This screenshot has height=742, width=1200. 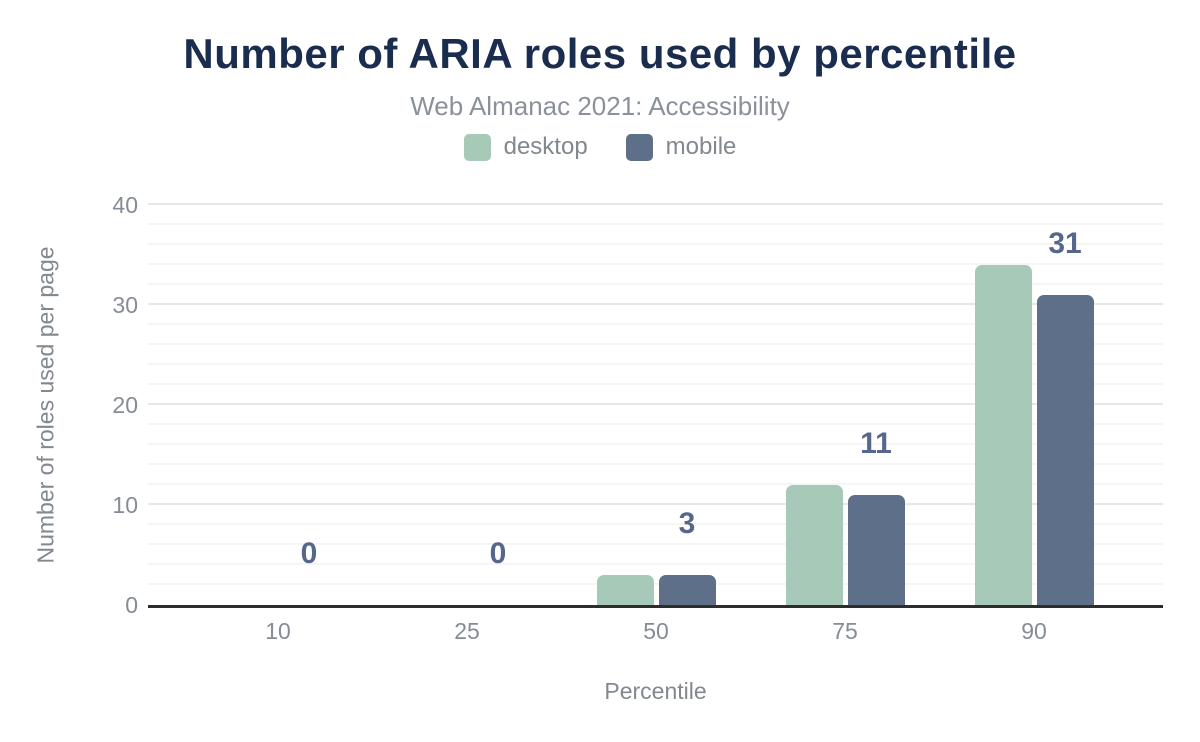 I want to click on chart-title: Number of ARIA roles used by percentile, so click(x=600, y=53).